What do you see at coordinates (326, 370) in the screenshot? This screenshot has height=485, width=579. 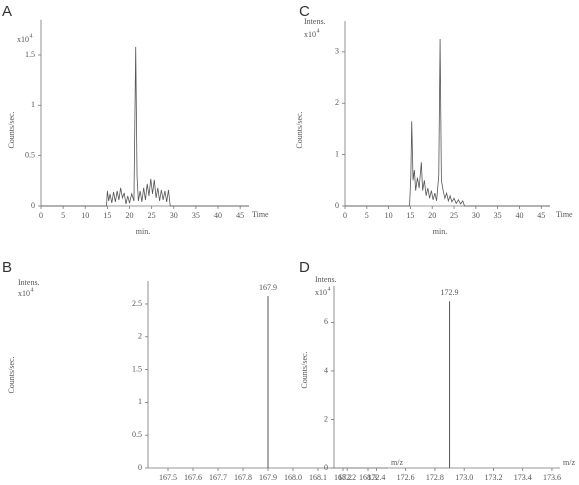 I see `y-tick-label: 4` at bounding box center [326, 370].